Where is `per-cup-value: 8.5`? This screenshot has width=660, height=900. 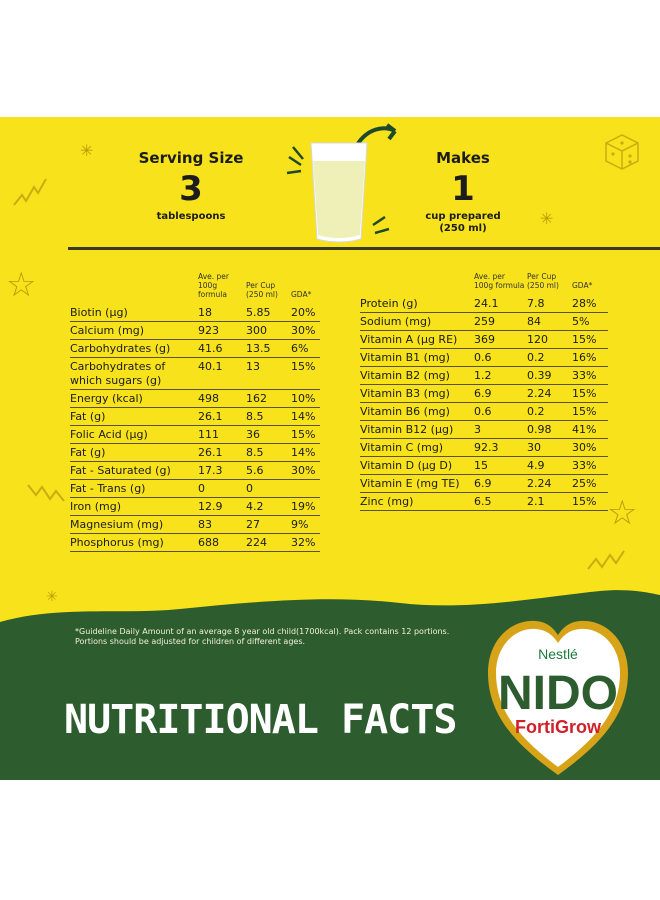 per-cup-value: 8.5 is located at coordinates (268, 452).